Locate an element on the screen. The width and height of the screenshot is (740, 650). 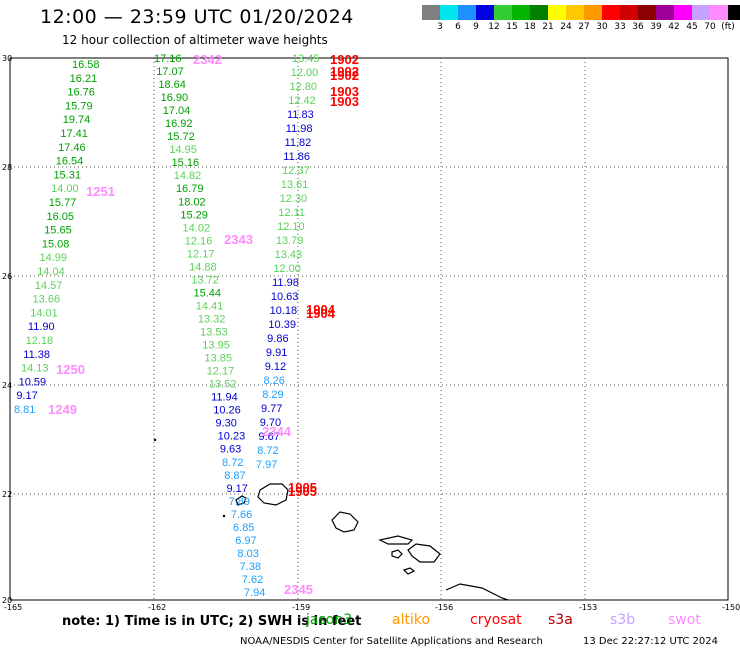
track-value-west: 8.81 is located at coordinates (24, 410).